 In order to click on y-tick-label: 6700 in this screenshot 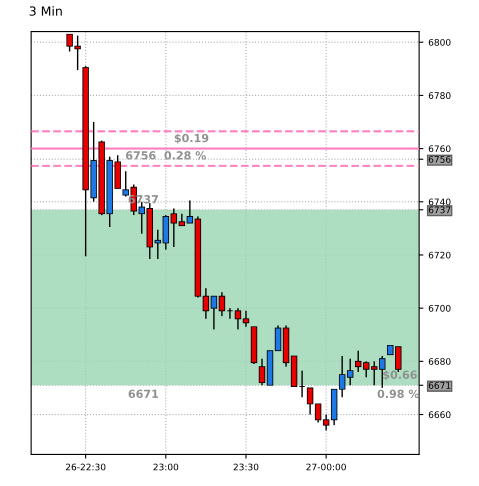, I will do `click(439, 308)`.